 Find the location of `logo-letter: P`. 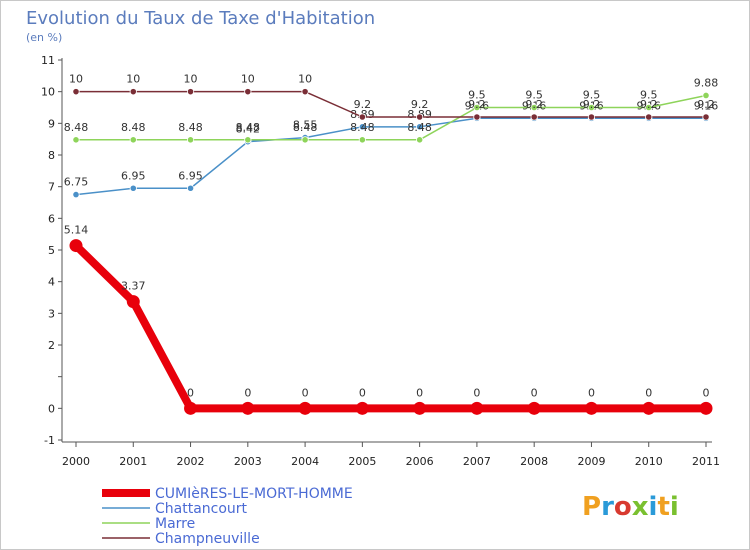

logo-letter: P is located at coordinates (591, 507).